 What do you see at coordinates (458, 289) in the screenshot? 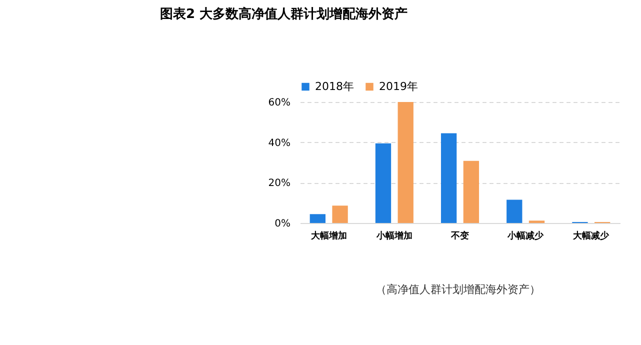
I see `text: （高净值人群计划增配海外资产）` at bounding box center [458, 289].